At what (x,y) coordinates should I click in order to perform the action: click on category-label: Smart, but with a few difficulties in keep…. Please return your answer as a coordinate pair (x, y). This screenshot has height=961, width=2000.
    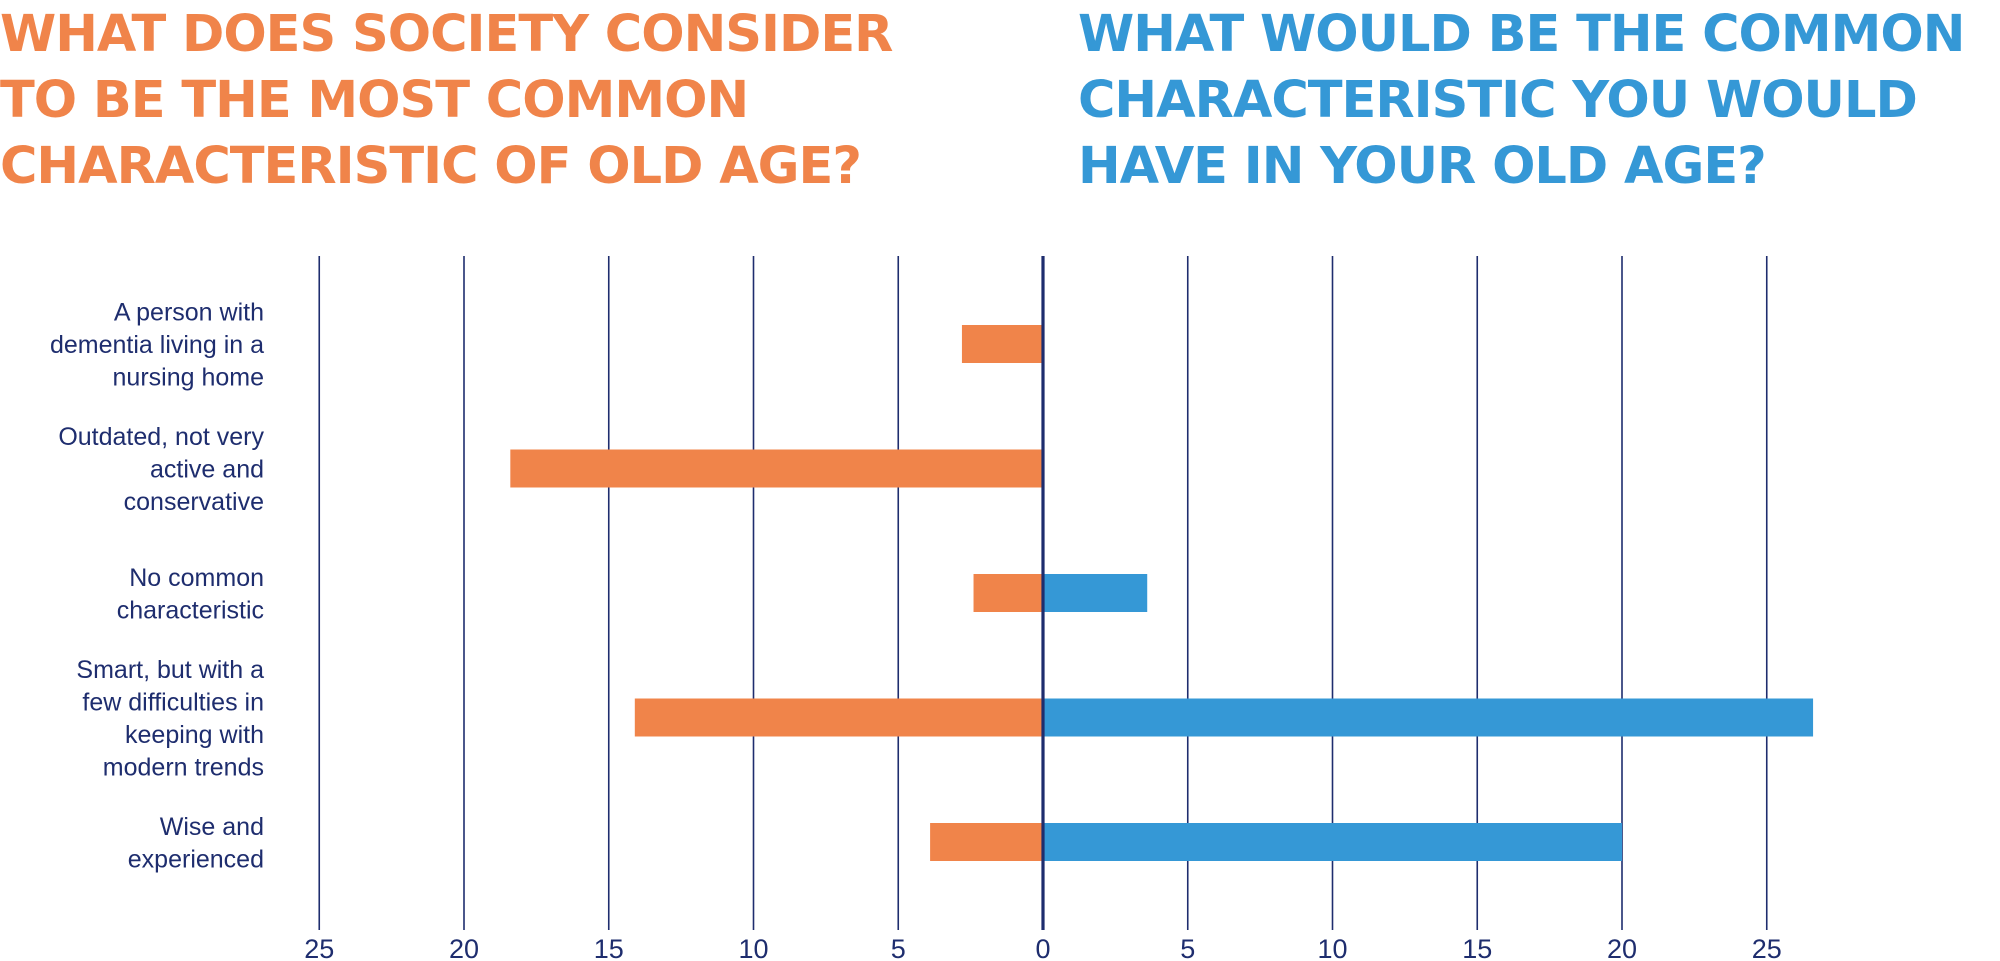
    Looking at the image, I should click on (170, 719).